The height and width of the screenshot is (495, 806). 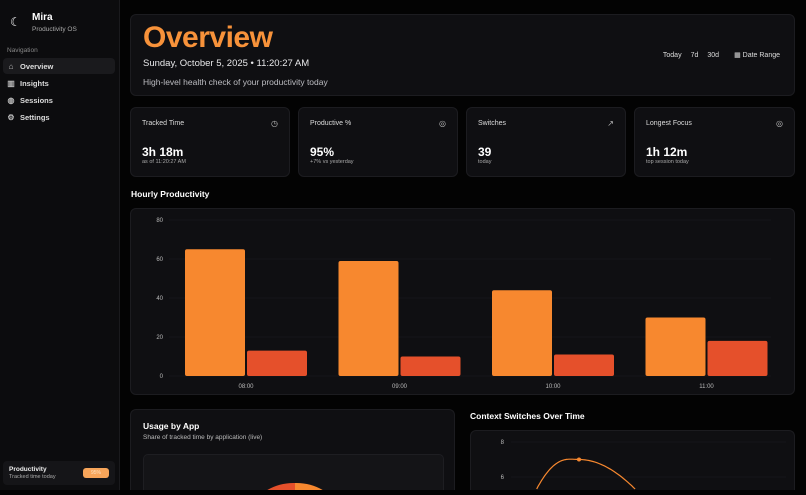 I want to click on home-icon: ⌂, so click(x=11, y=66).